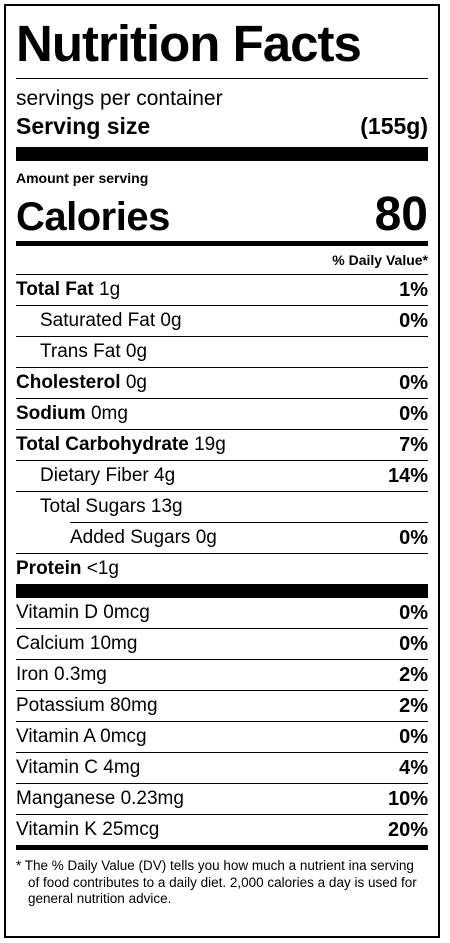  Describe the element at coordinates (222, 643) in the screenshot. I see `vitamin-row-calcium: Calcium 10mg 0%` at that location.